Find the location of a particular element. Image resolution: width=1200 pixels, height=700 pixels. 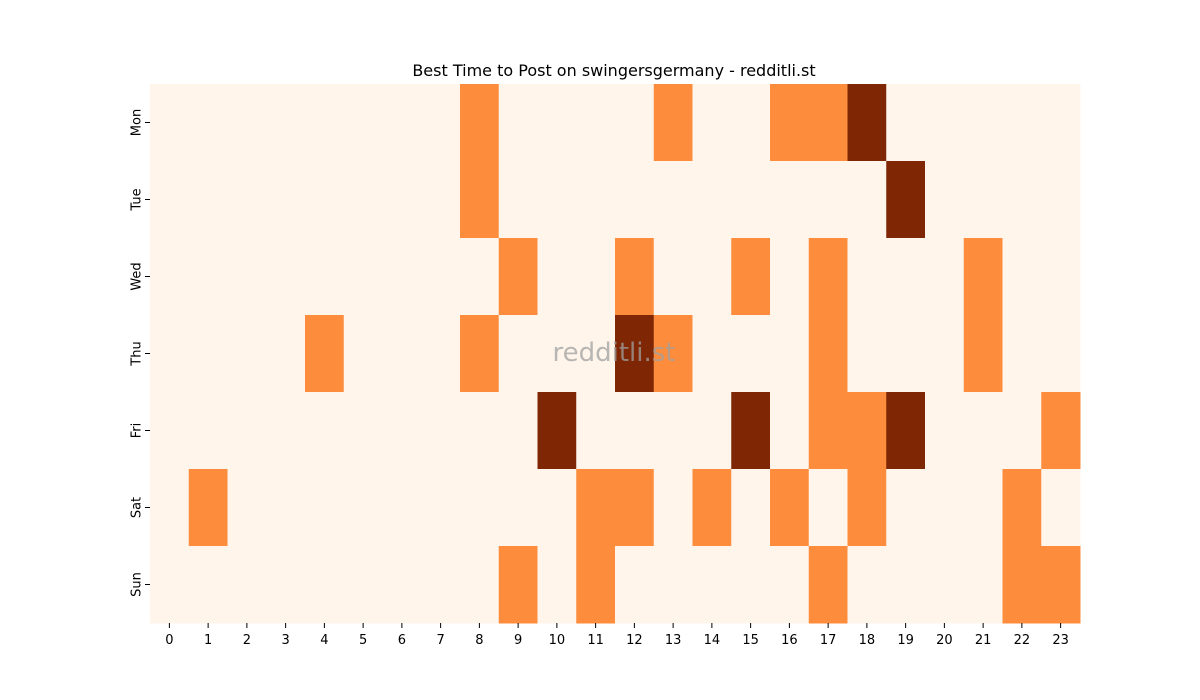

x-tick-label: 5 is located at coordinates (363, 640).